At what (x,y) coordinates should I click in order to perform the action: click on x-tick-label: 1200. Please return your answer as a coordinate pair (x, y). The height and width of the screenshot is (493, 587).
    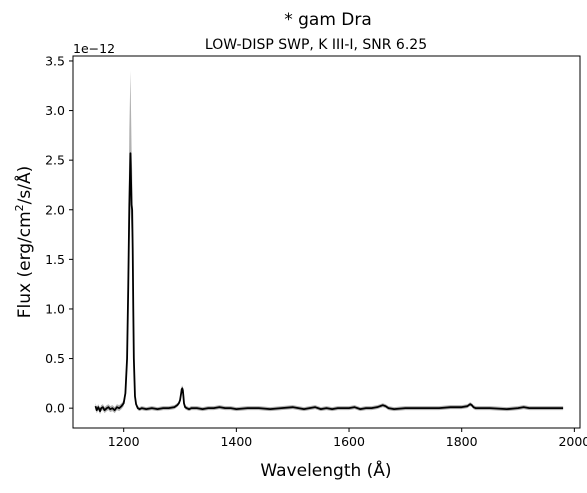
    Looking at the image, I should click on (124, 441).